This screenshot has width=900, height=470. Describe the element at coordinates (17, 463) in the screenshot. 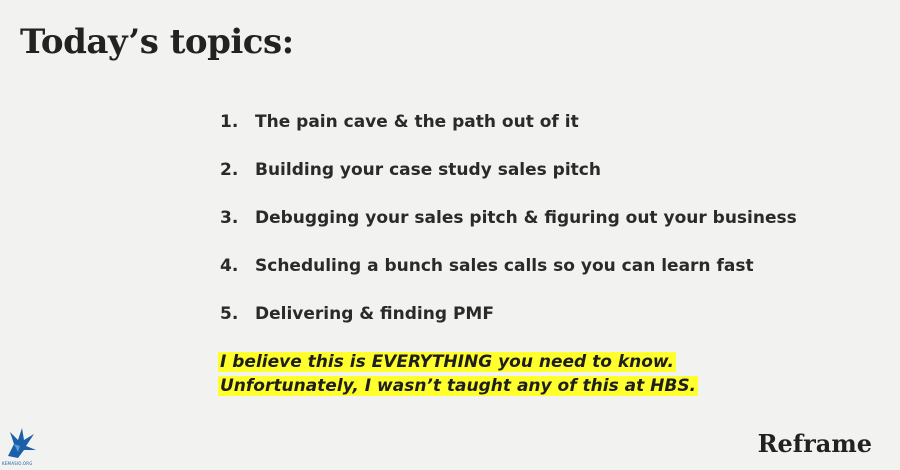

I see `watermark-text: KEMASIO.ORG` at that location.